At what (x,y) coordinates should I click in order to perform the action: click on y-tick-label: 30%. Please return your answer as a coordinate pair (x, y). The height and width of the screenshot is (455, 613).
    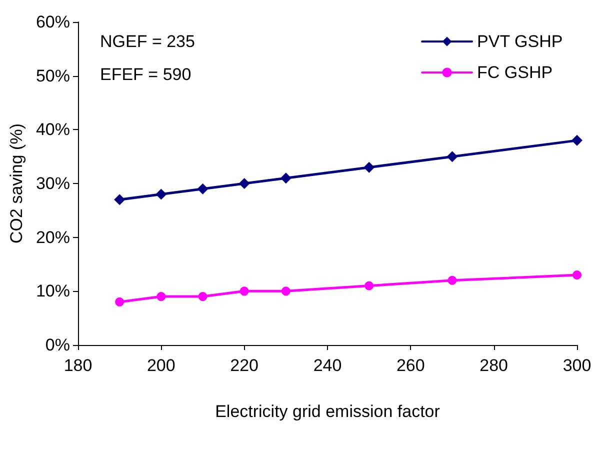
    Looking at the image, I should click on (53, 183).